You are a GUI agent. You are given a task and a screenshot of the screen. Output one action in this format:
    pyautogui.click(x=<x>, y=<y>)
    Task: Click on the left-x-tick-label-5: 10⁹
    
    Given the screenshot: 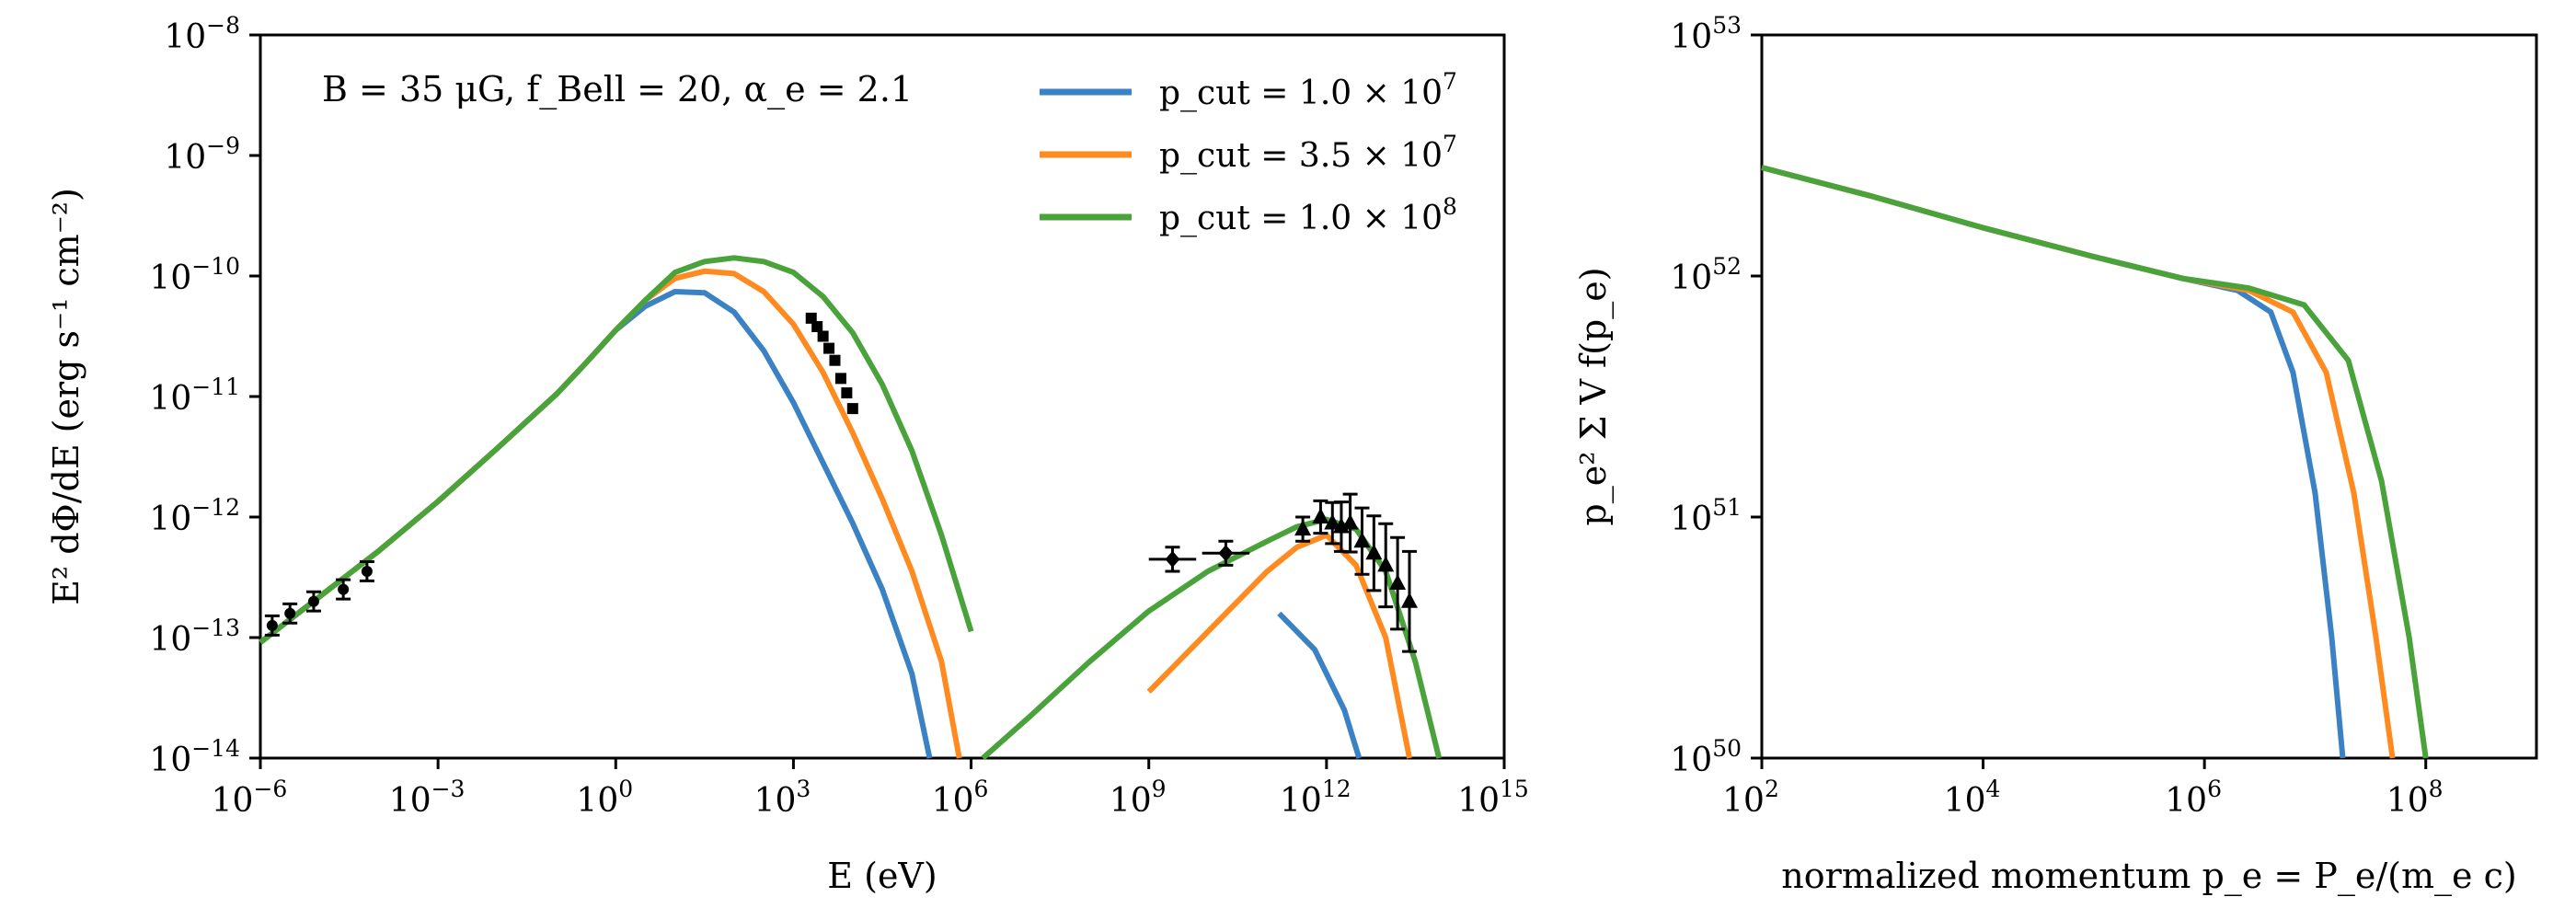 What is the action you would take?
    pyautogui.click(x=1138, y=798)
    